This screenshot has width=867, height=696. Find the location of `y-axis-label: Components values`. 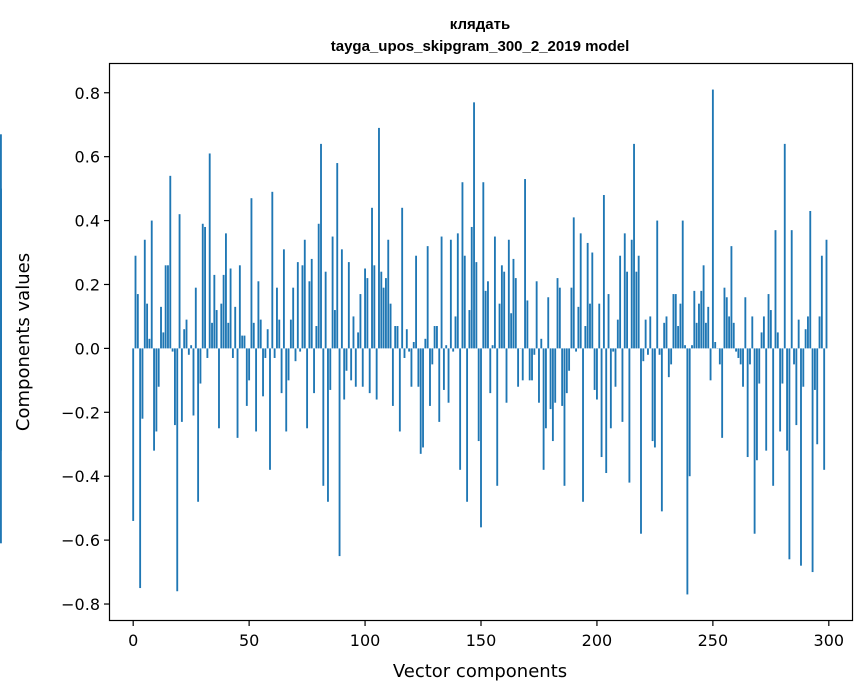

y-axis-label: Components values is located at coordinates (23, 342).